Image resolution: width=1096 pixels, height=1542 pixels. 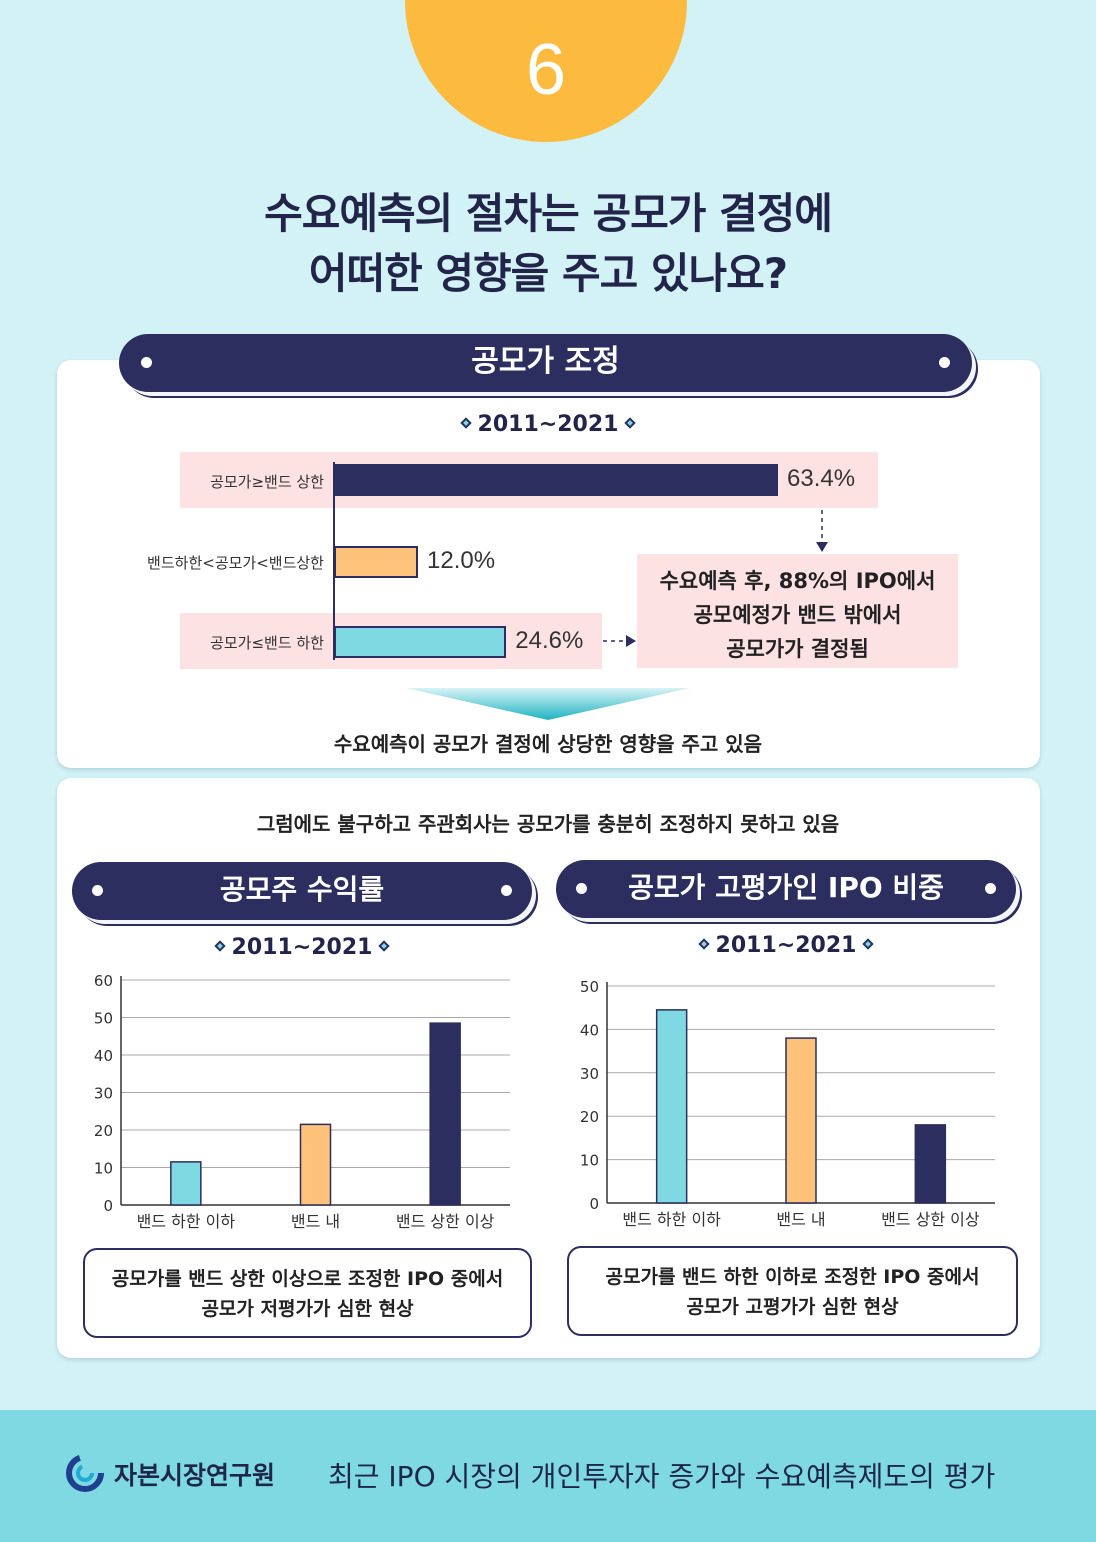 I want to click on hbar-value: 24.6%, so click(x=549, y=640).